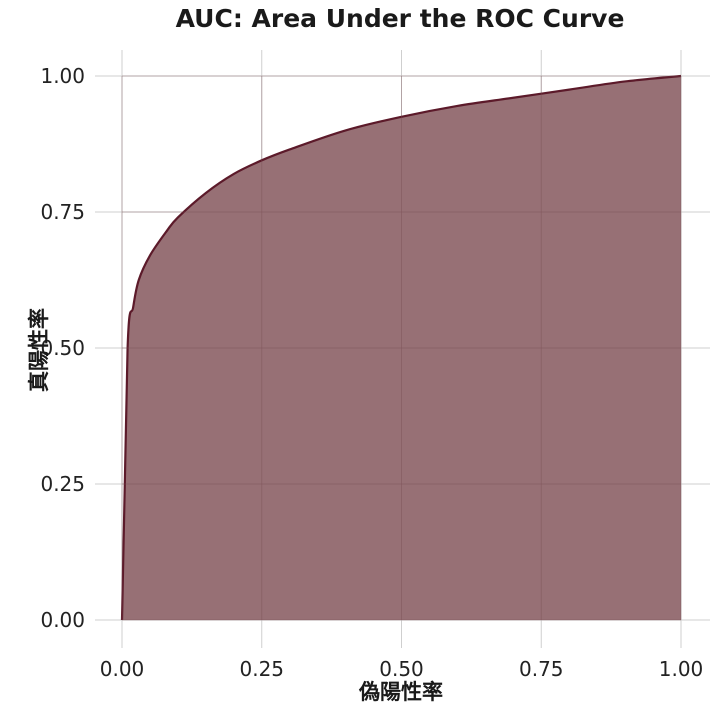 The image size is (720, 724). I want to click on x-tick-label: 0.50, so click(401, 669).